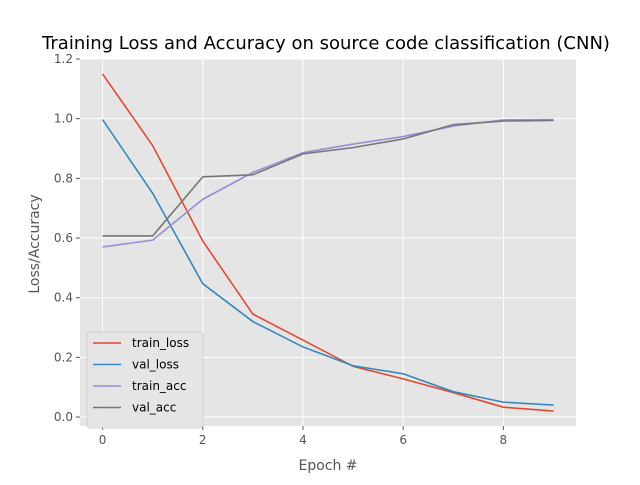 This screenshot has height=485, width=640. I want to click on x-axis-label: Epoch #, so click(327, 466).